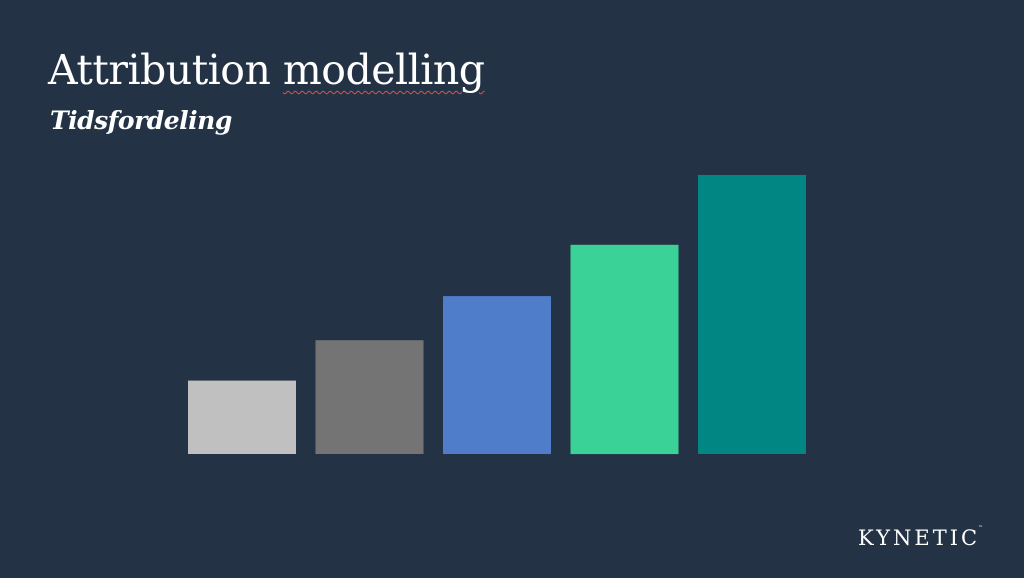 This screenshot has height=578, width=1024. What do you see at coordinates (165, 70) in the screenshot?
I see `title-word-attribution: Attribution` at bounding box center [165, 70].